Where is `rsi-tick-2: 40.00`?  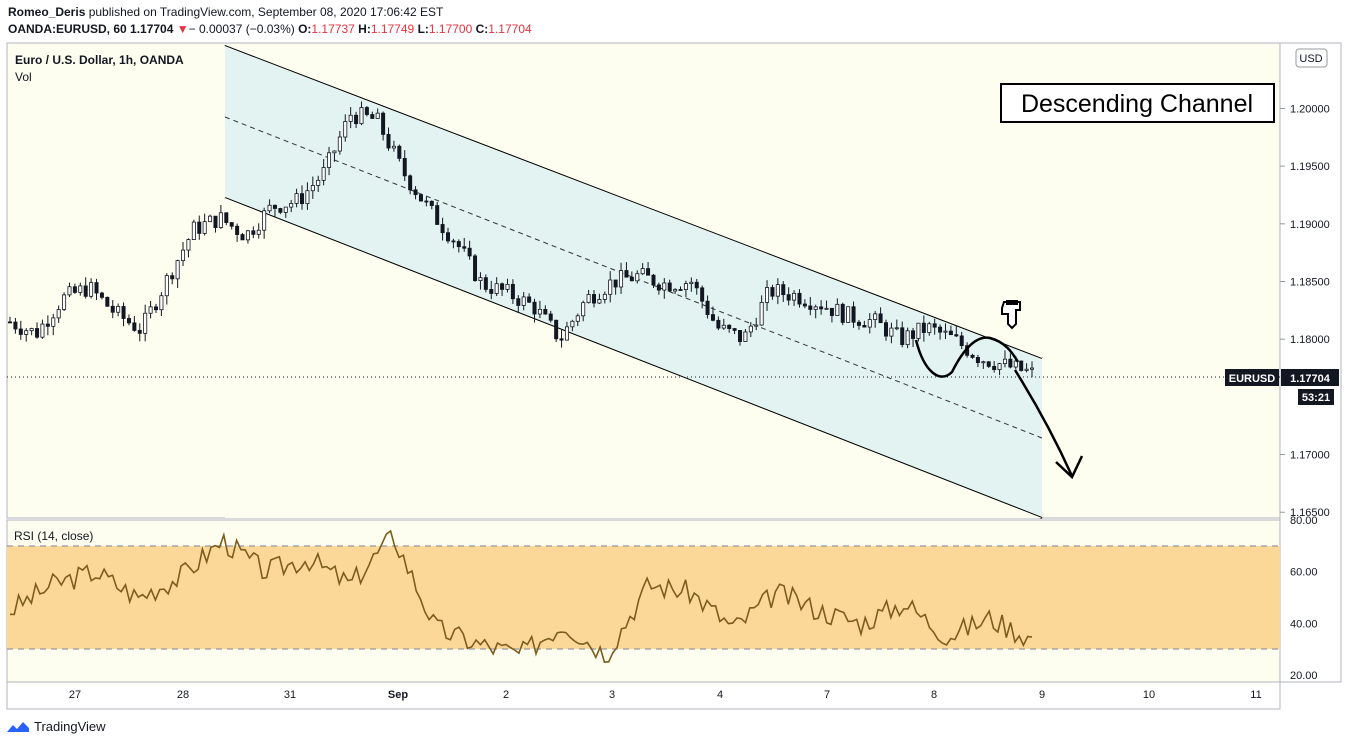
rsi-tick-2: 40.00 is located at coordinates (1304, 624).